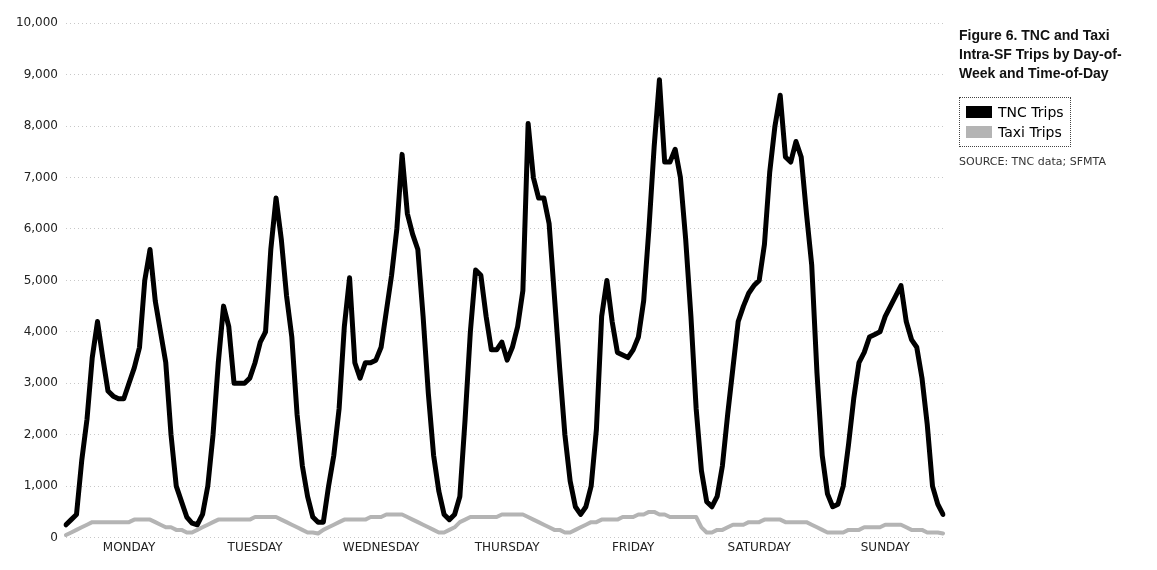 The height and width of the screenshot is (570, 1157). Describe the element at coordinates (40, 228) in the screenshot. I see `y-tick-label: 6,000` at that location.